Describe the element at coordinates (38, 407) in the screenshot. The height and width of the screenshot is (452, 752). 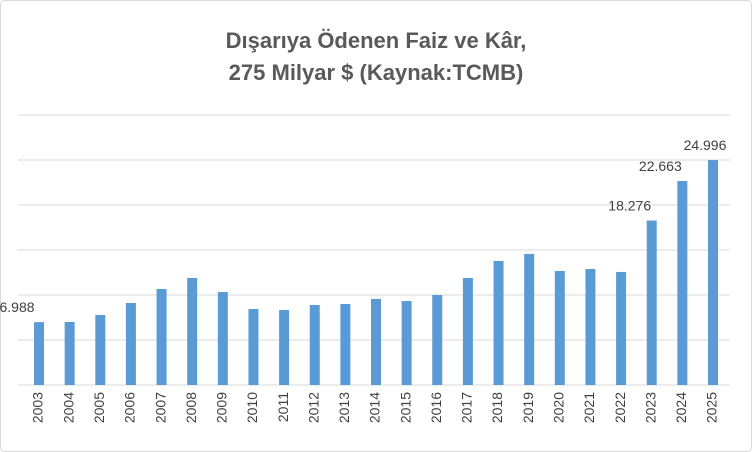
I see `x-tick-label: 2003` at that location.